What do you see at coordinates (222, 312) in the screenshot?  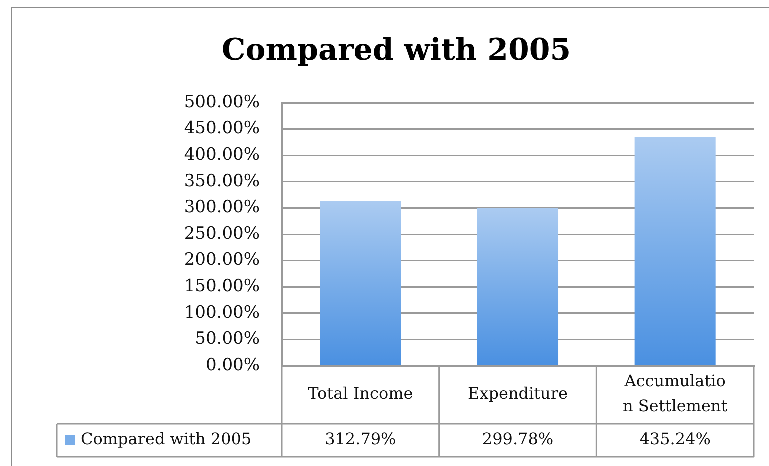 I see `y-tick-label: 100.00%` at bounding box center [222, 312].